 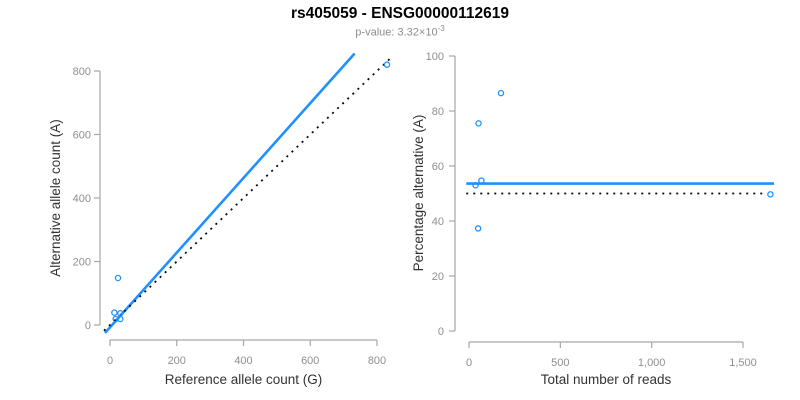 I want to click on x-tick-label: 500, so click(x=560, y=363).